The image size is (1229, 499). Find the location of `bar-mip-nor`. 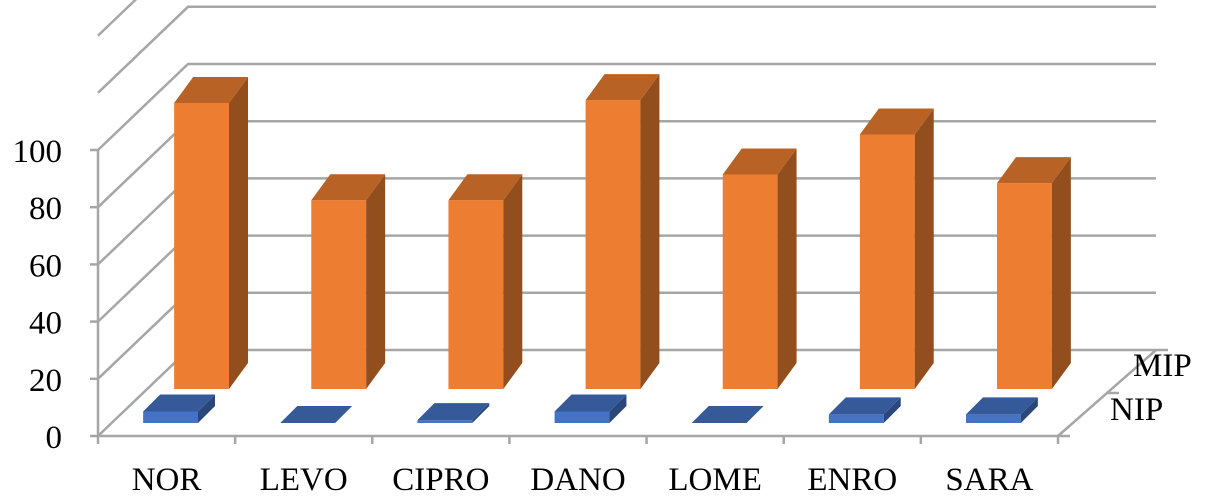

bar-mip-nor is located at coordinates (211, 233).